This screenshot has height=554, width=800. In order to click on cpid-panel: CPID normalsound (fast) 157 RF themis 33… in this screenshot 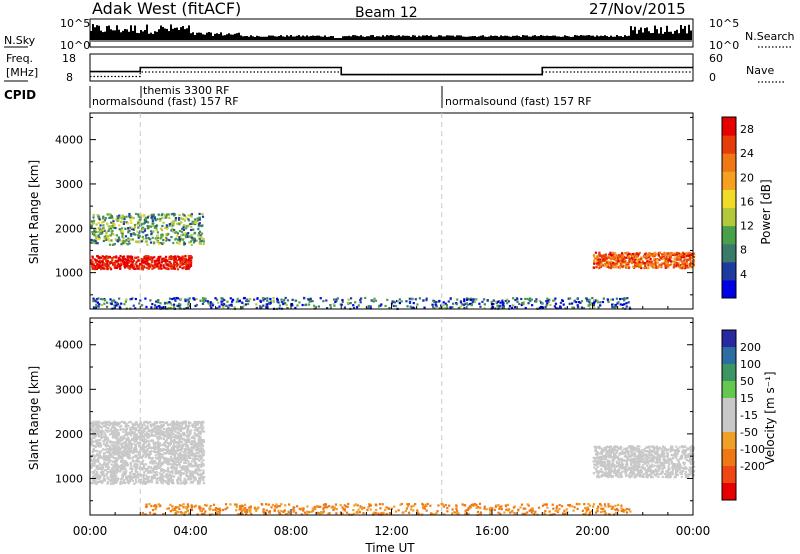, I will do `click(298, 96)`.